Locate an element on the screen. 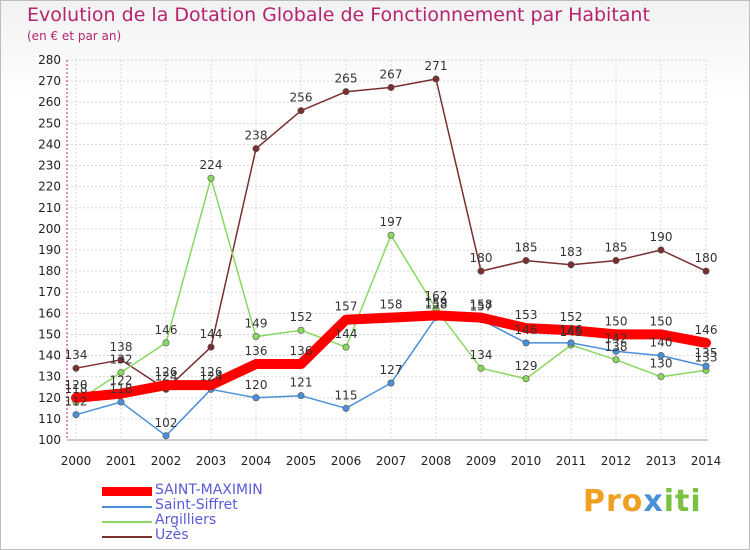  data-label: 271 is located at coordinates (436, 66).